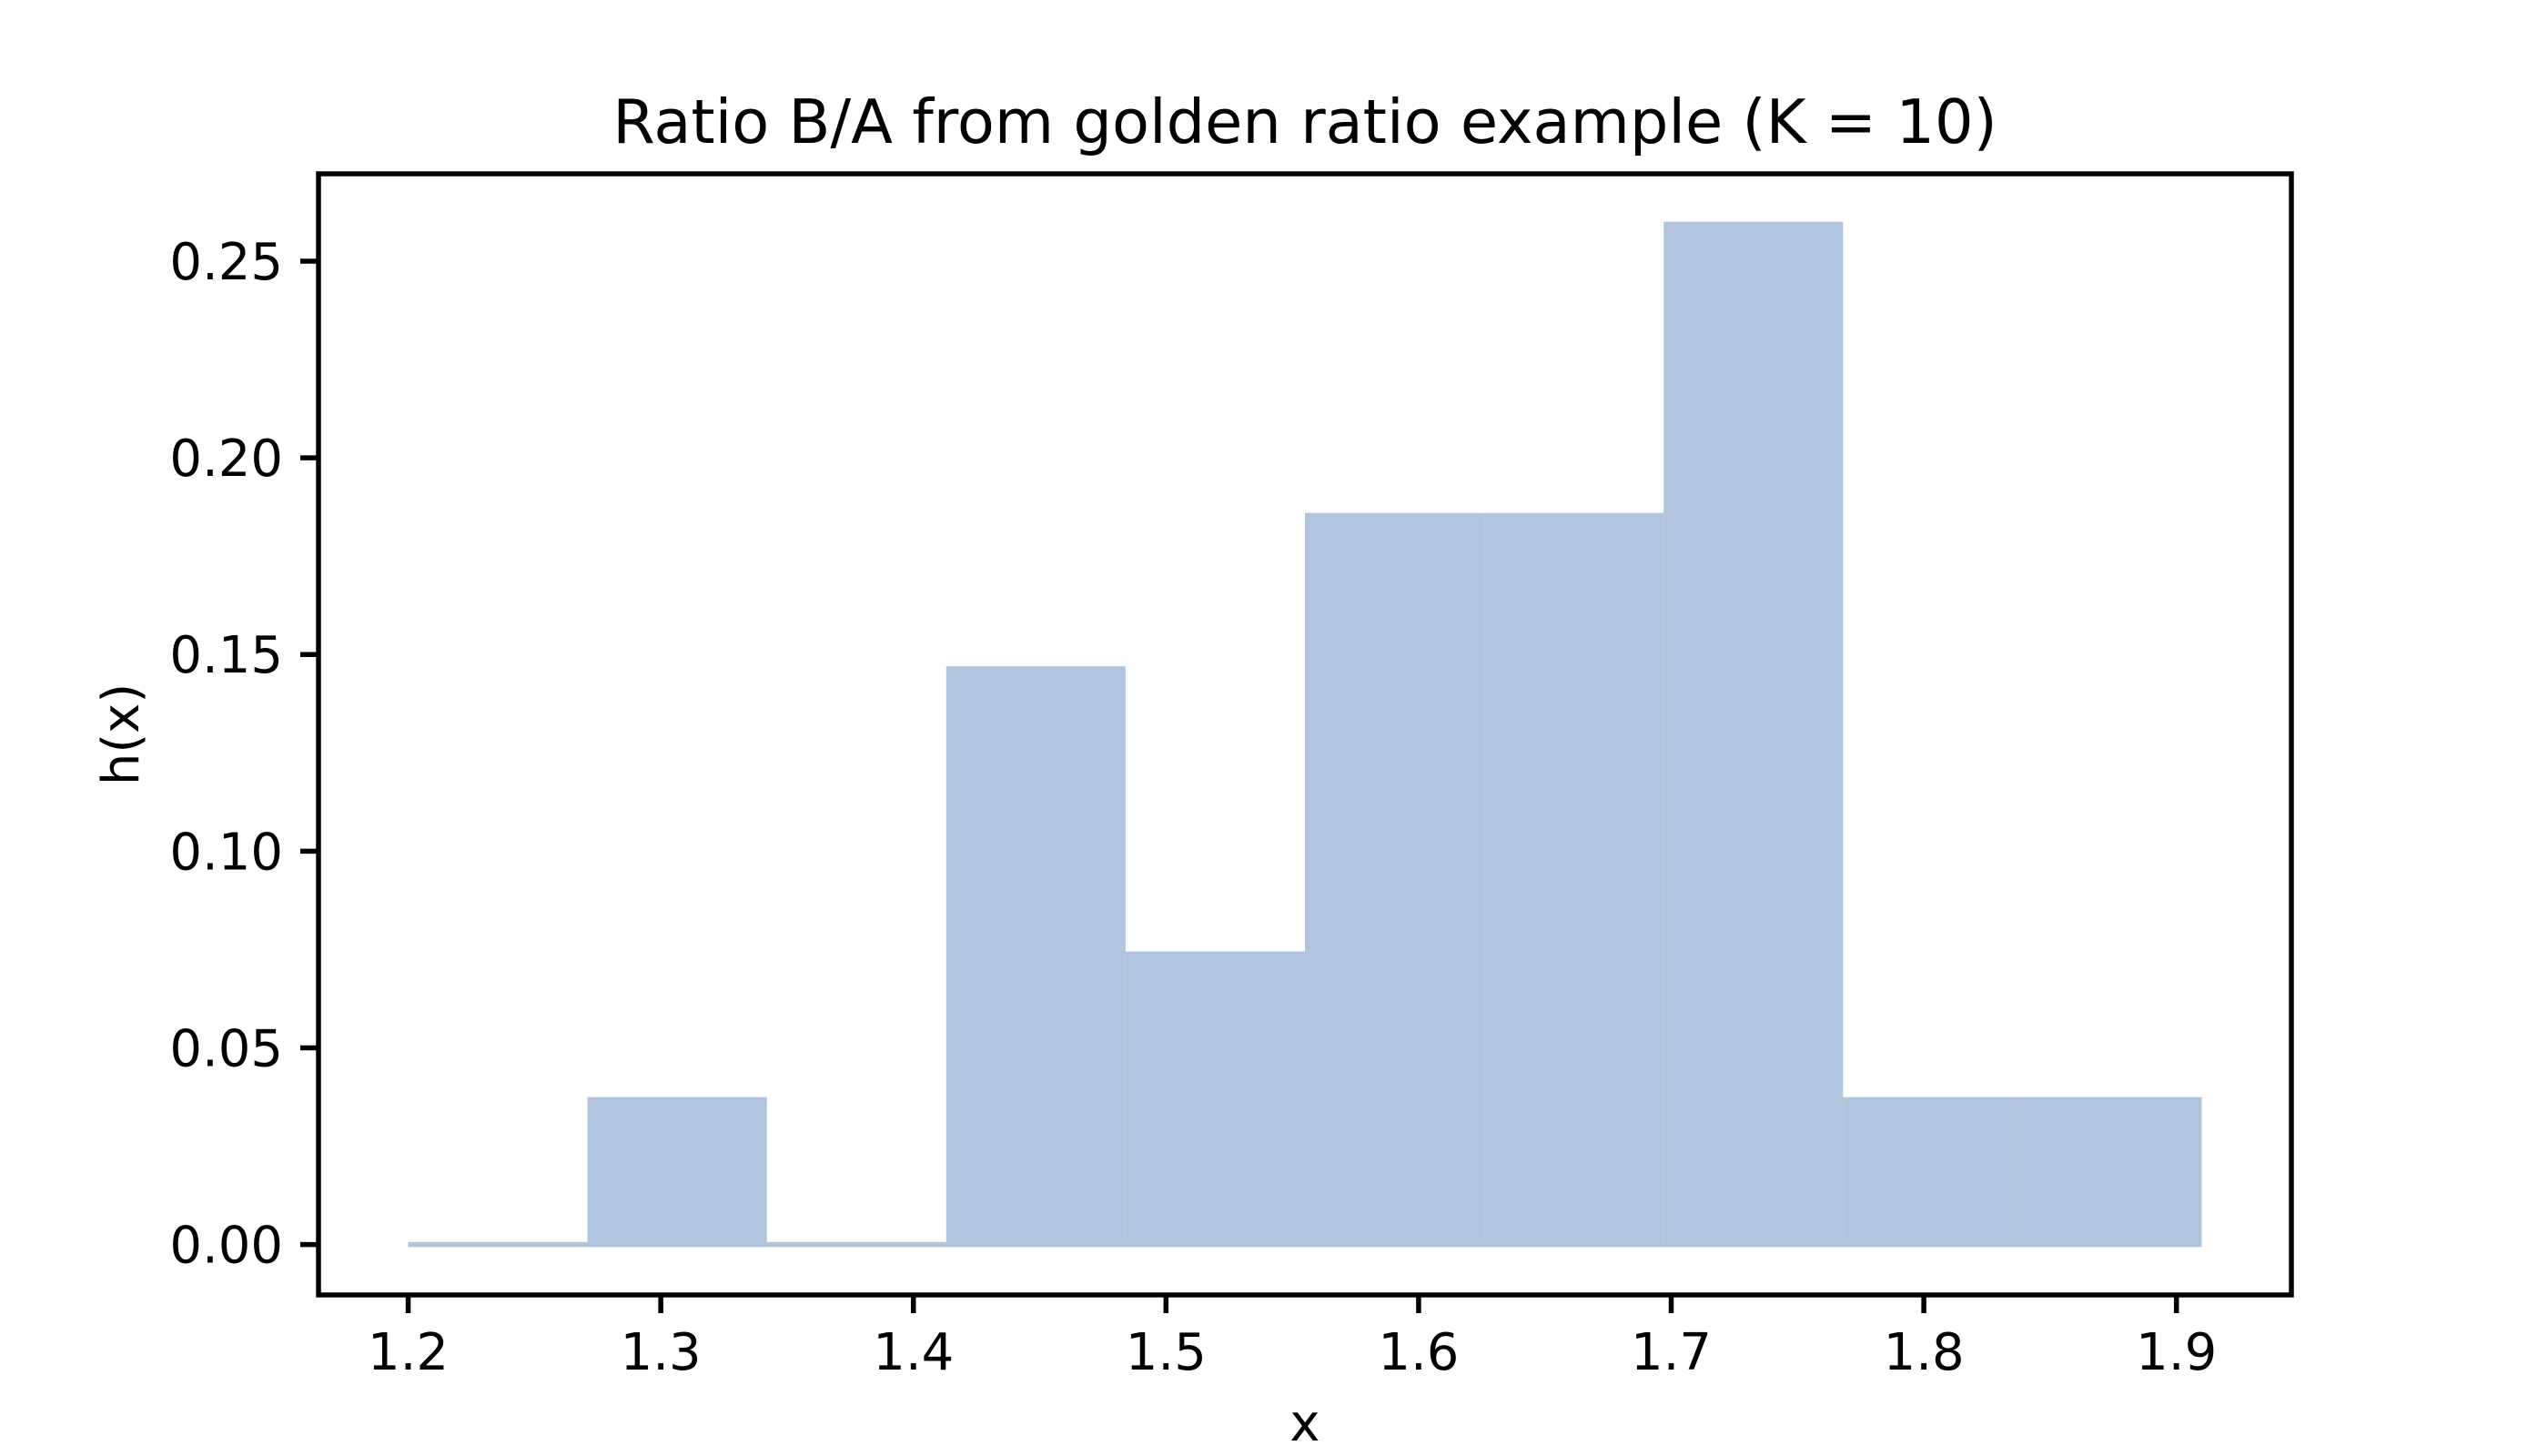 This screenshot has width=2548, height=1456. I want to click on x-tick-label: 1.9, so click(2177, 1352).